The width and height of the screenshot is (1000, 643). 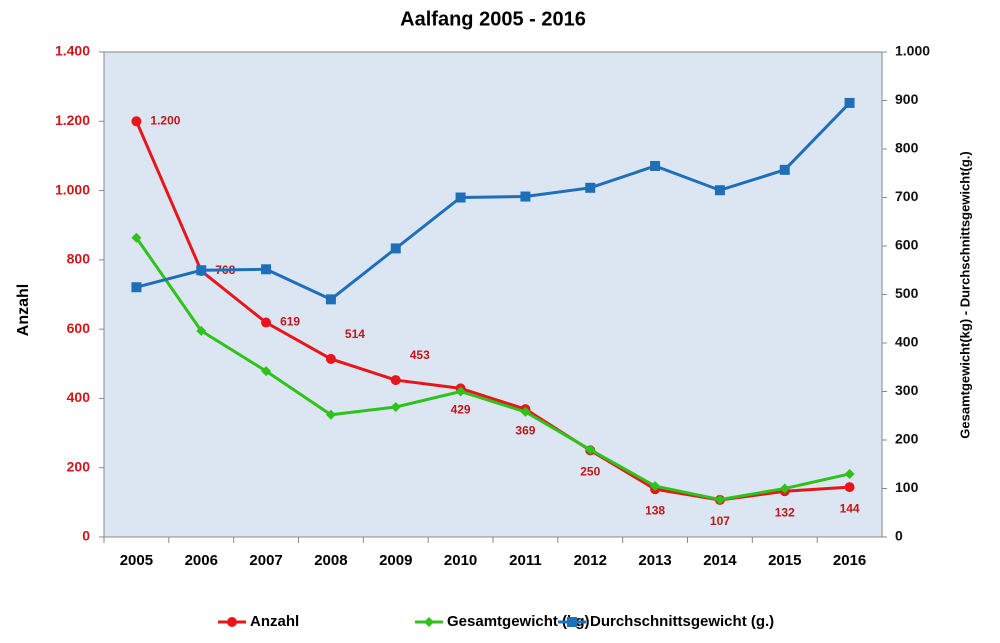 I want to click on legend-label: Anzahl, so click(x=274, y=621).